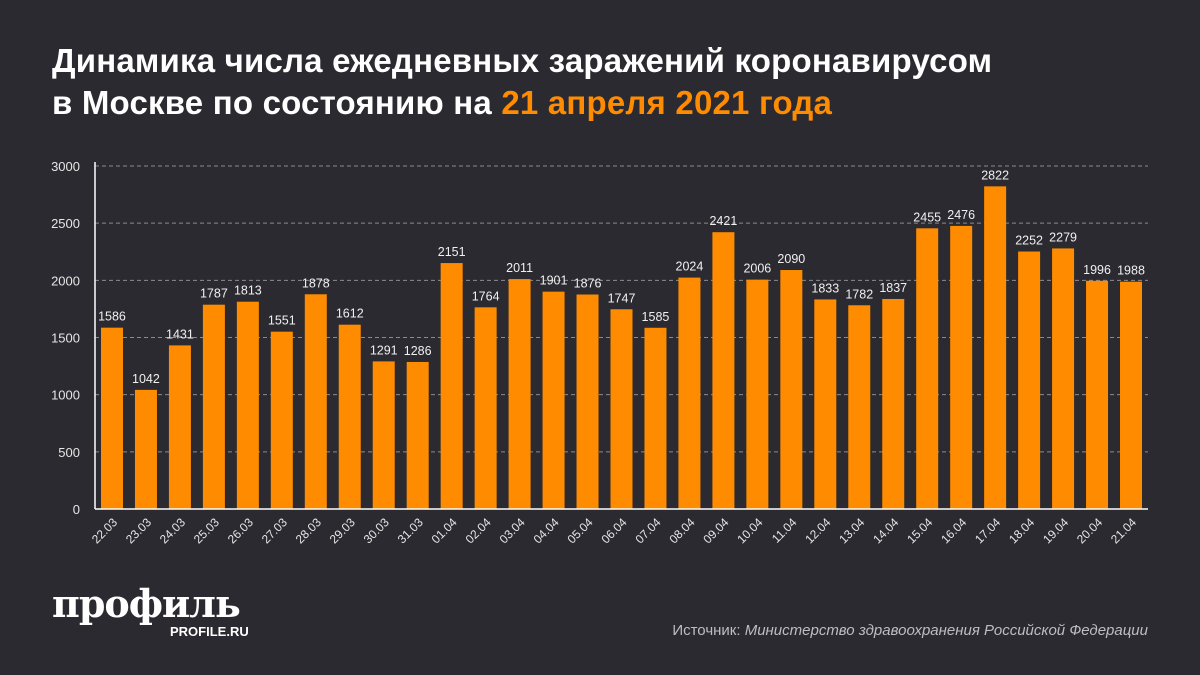  What do you see at coordinates (588, 284) in the screenshot?
I see `data-label: 1876` at bounding box center [588, 284].